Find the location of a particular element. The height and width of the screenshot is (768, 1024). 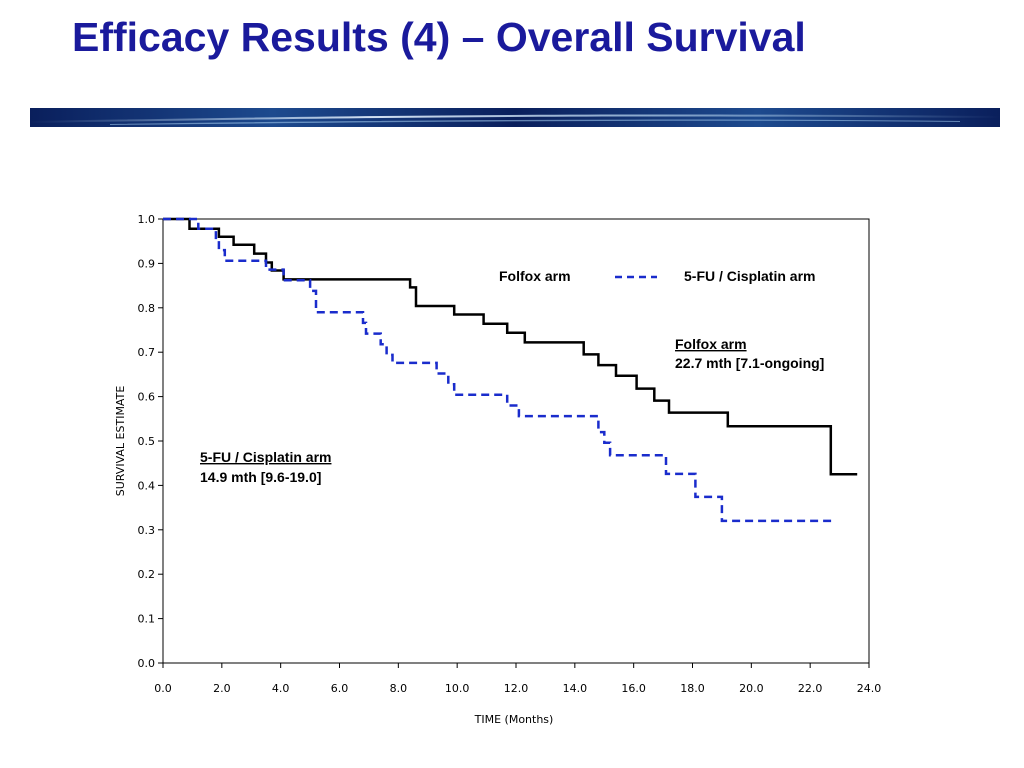

legend-label-cisplatin: 5-FU / Cisplatin arm is located at coordinates (749, 276).